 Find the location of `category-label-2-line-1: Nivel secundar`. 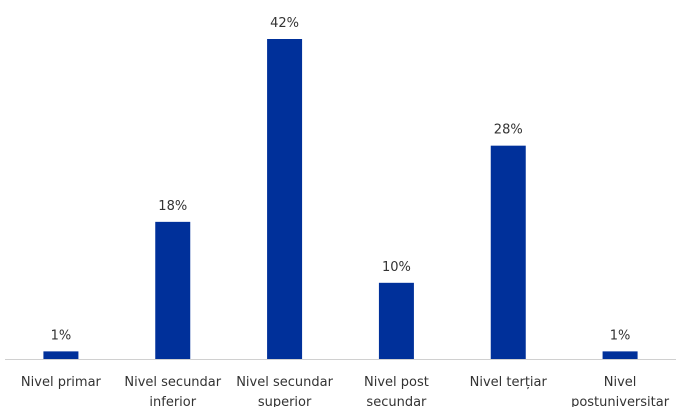

category-label-2-line-1: Nivel secundar is located at coordinates (172, 382).